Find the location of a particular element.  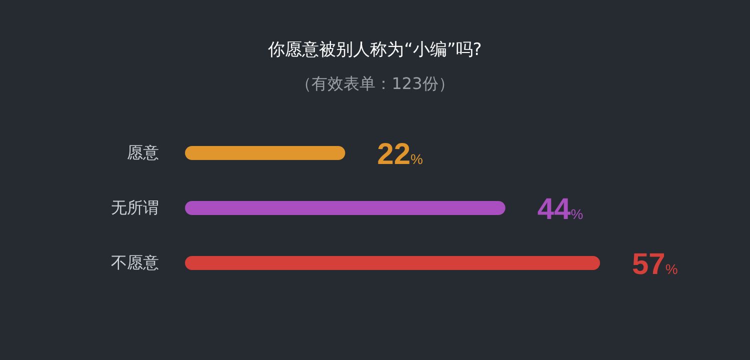

y-tick-label: 不愿意 is located at coordinates (135, 262).